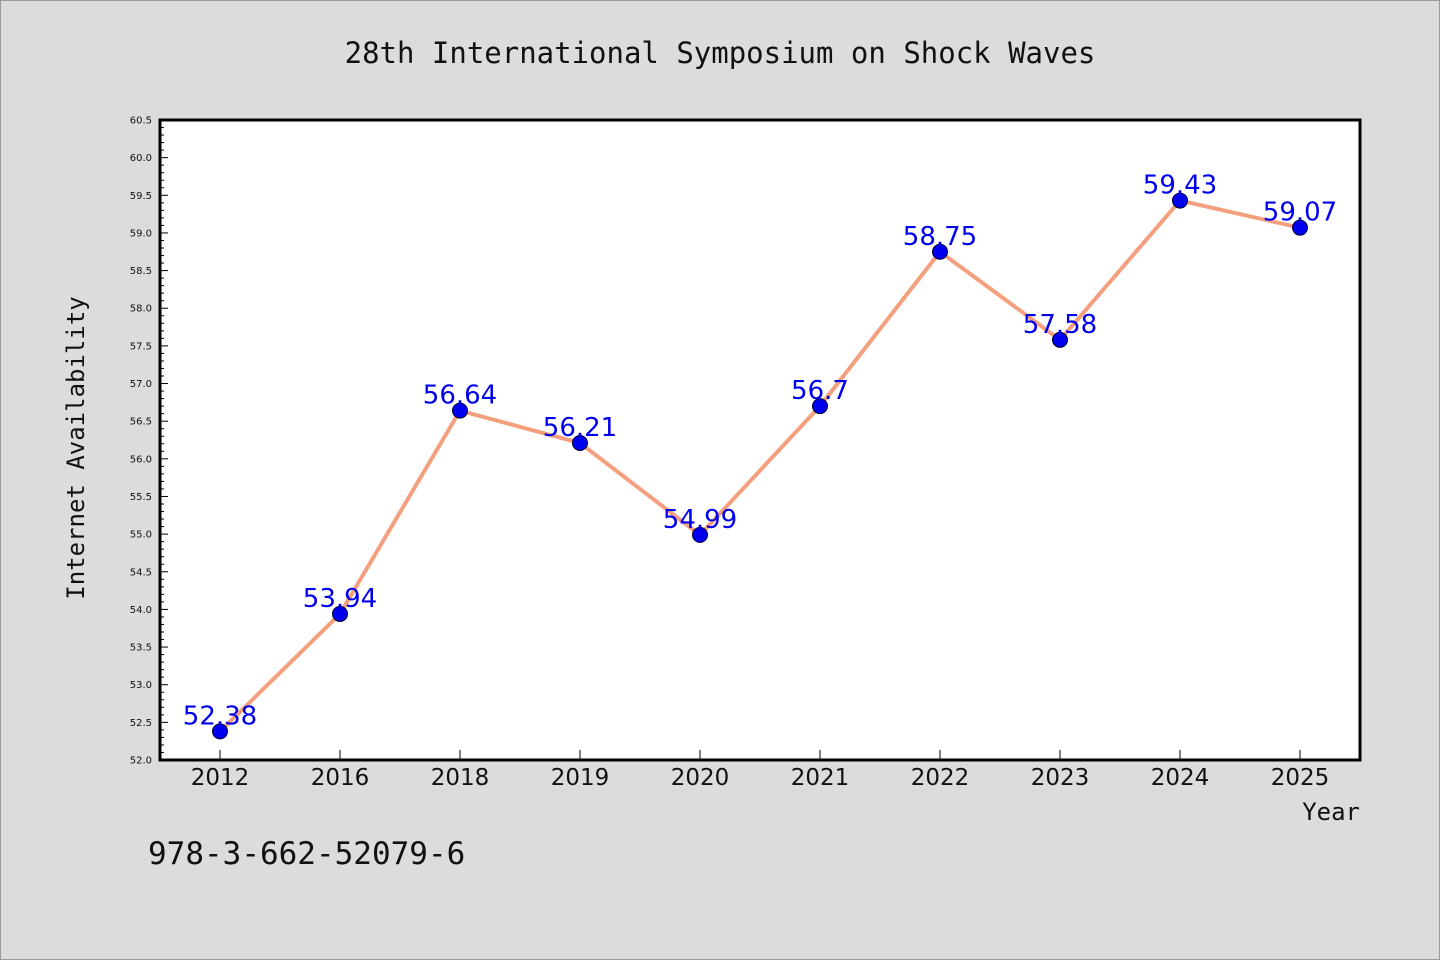 The image size is (1440, 960). I want to click on isbn-text: 978-3-662-52079-6, so click(306, 854).